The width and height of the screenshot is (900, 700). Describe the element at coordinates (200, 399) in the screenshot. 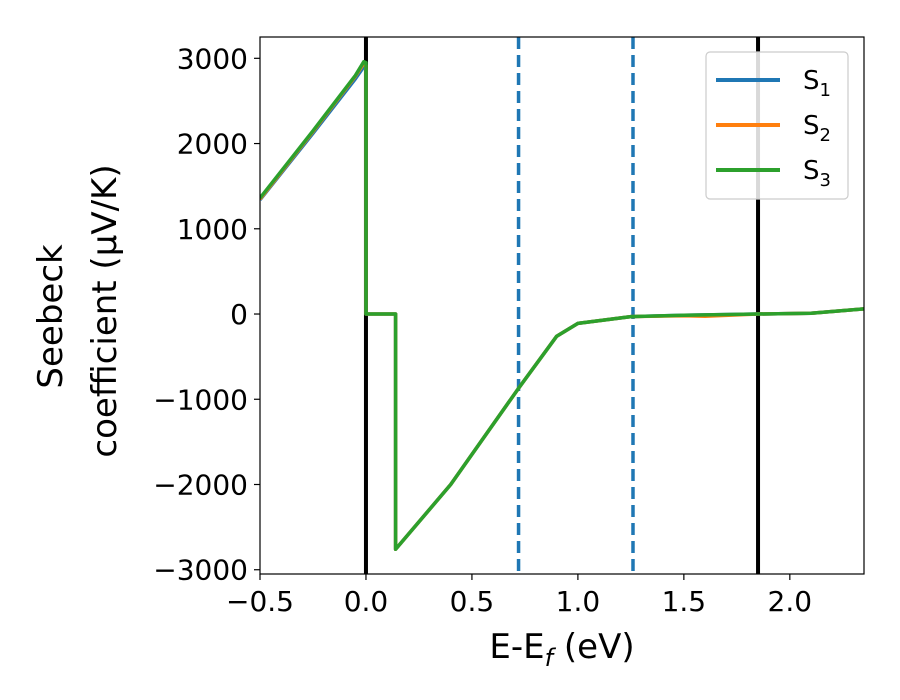

I see `y-tick-label: −1000` at that location.